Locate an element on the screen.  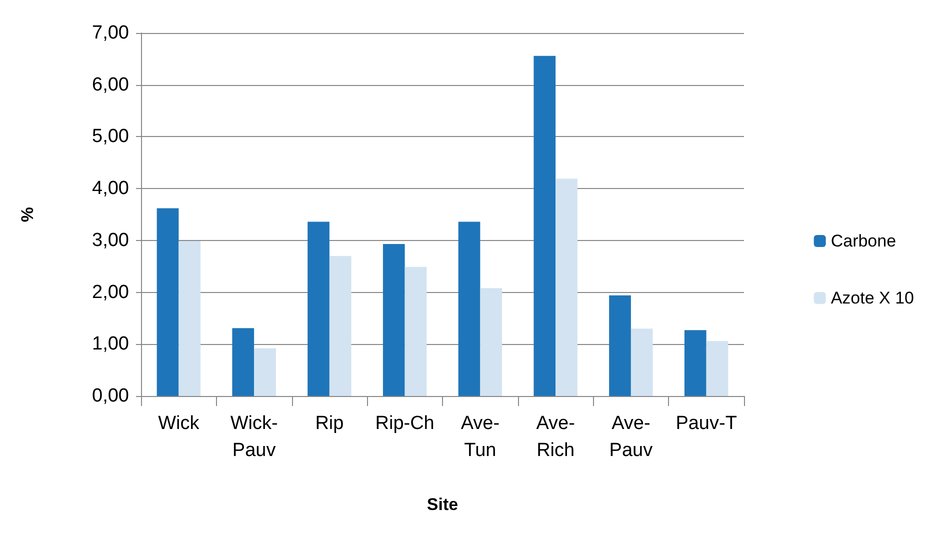
x-tick-label: Ave-Tun is located at coordinates (480, 437).